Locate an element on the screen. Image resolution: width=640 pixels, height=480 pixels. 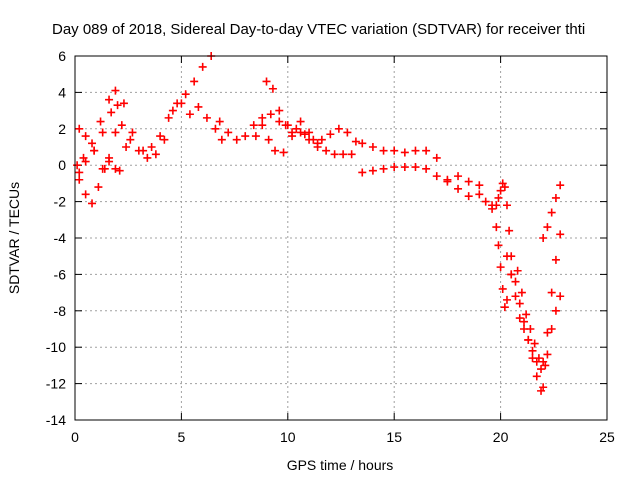
x-tick-label: 15 is located at coordinates (394, 437).